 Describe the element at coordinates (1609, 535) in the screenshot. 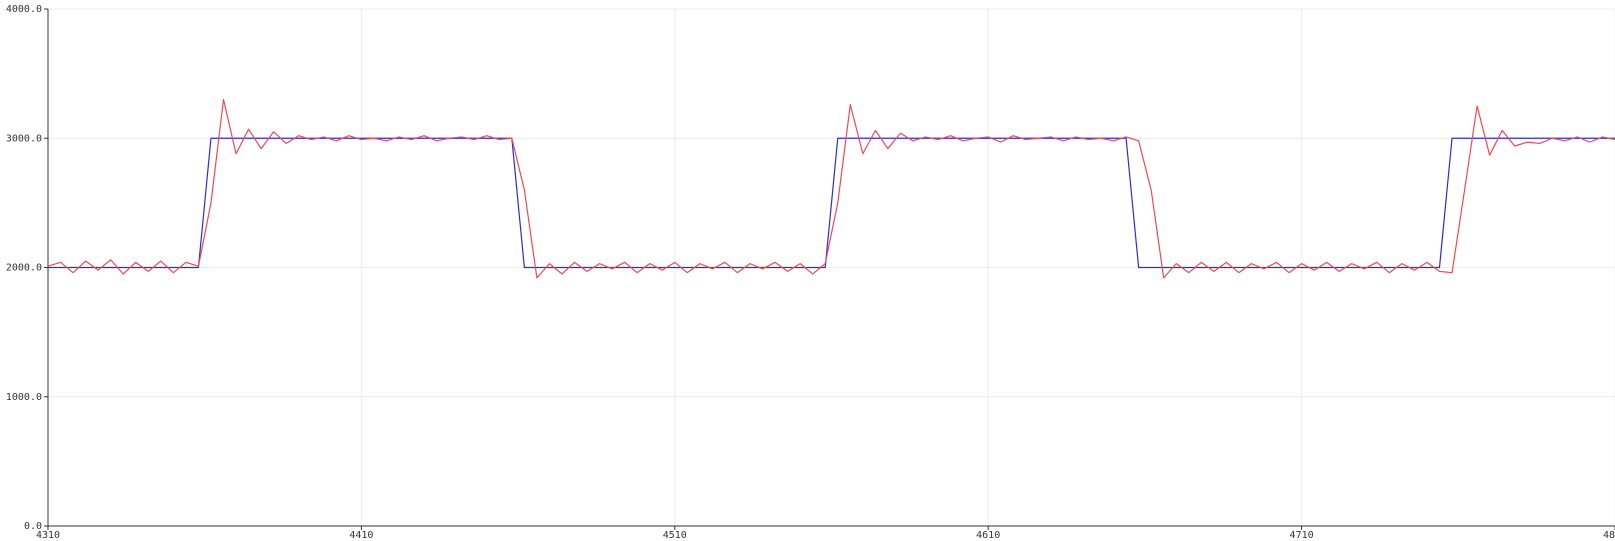

I see `x-tick-label: 4810` at that location.